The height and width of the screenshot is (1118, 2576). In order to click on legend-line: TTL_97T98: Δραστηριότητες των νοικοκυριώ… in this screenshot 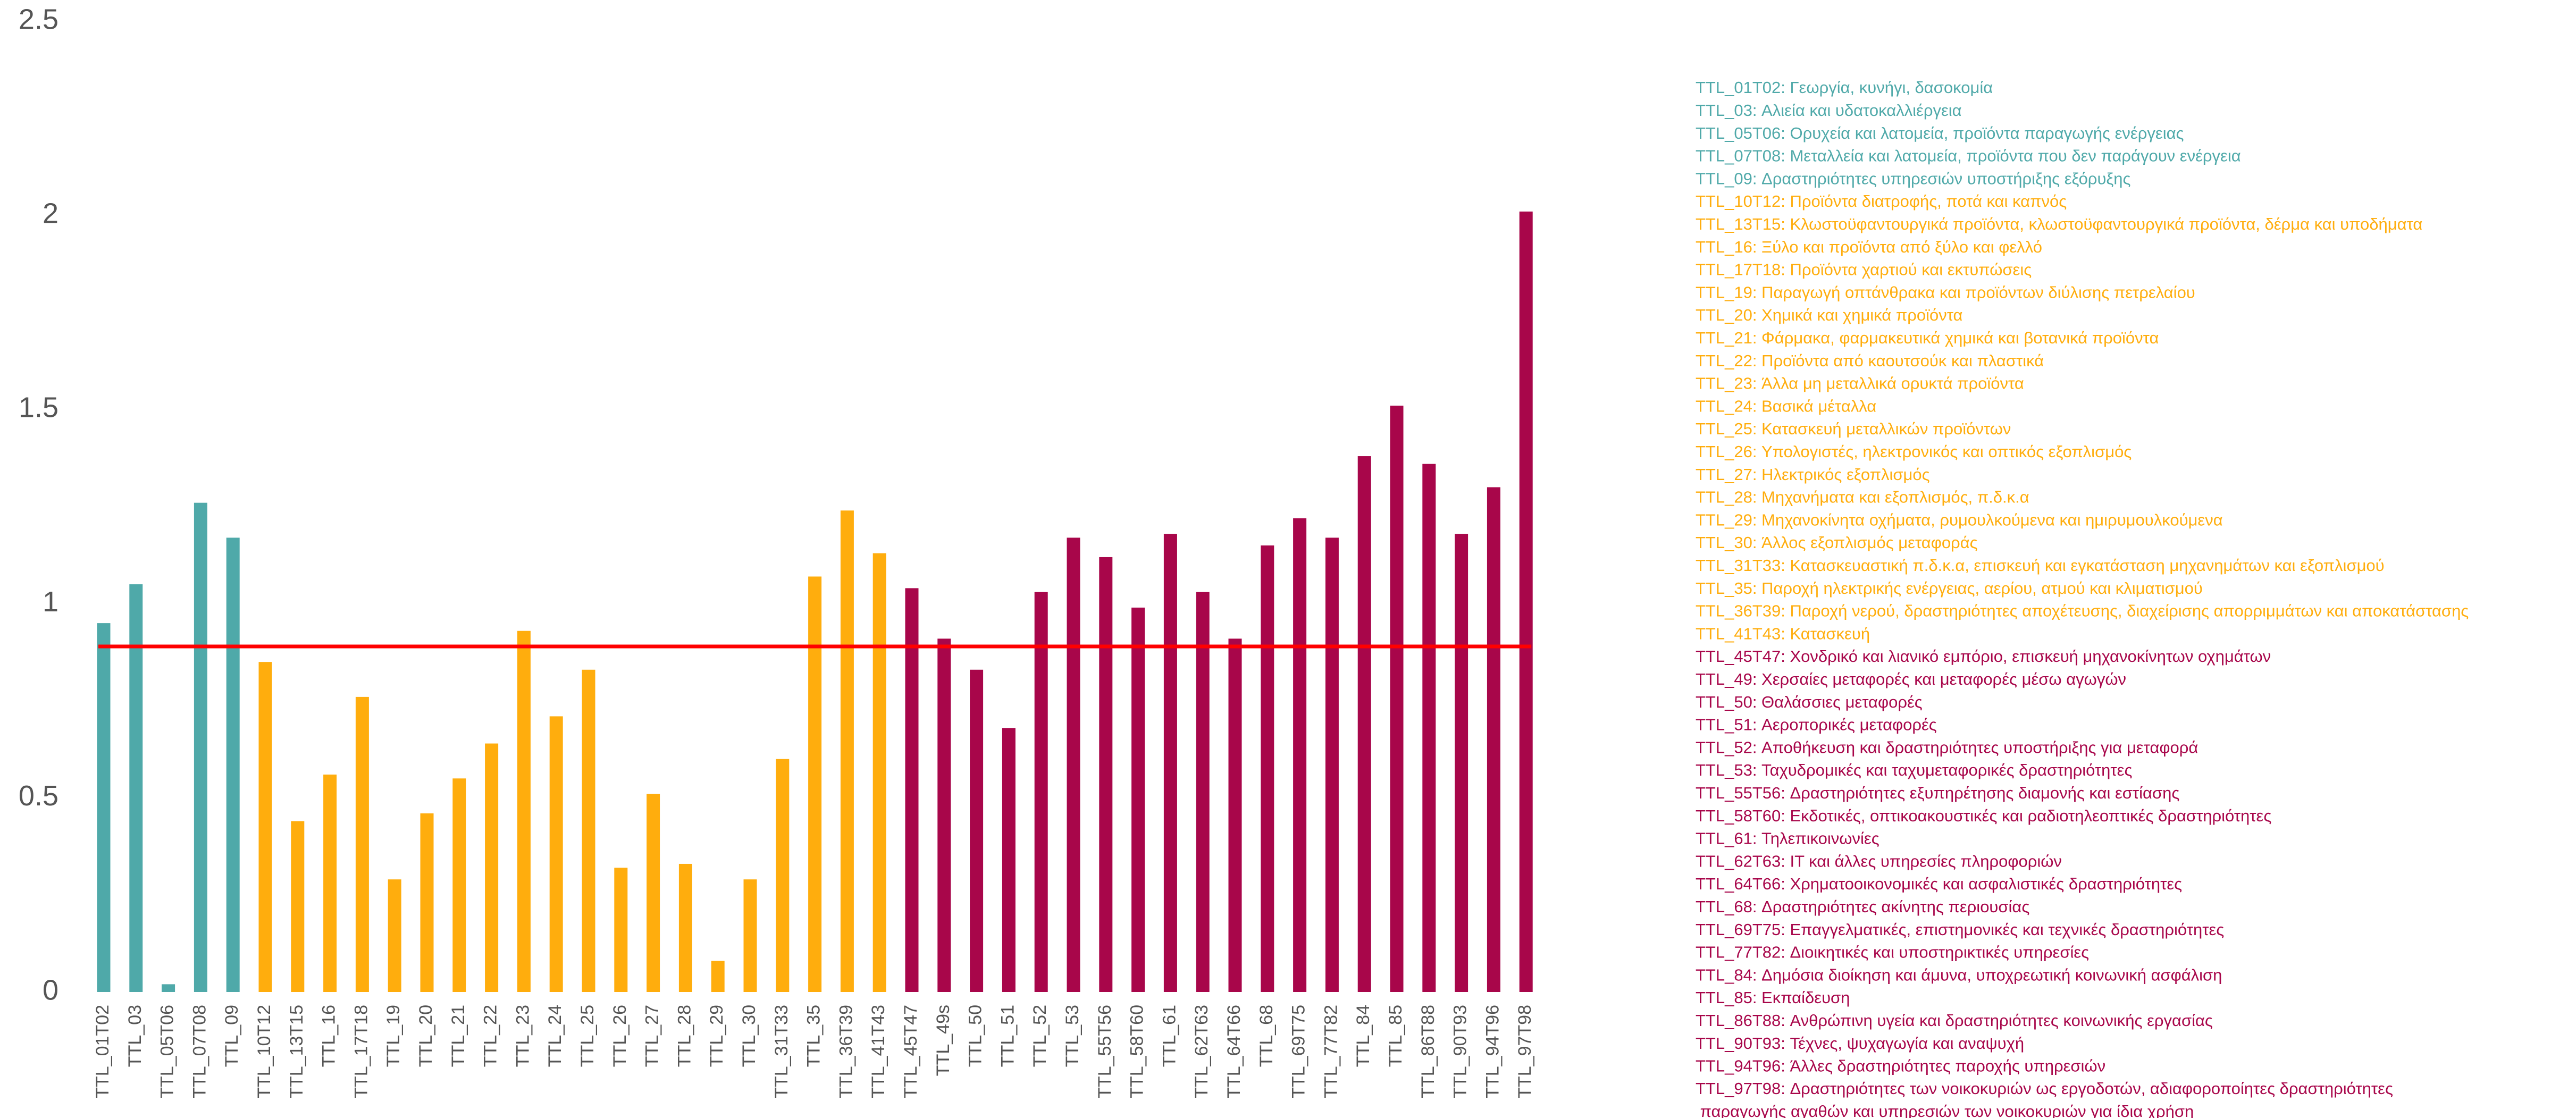, I will do `click(2044, 1088)`.